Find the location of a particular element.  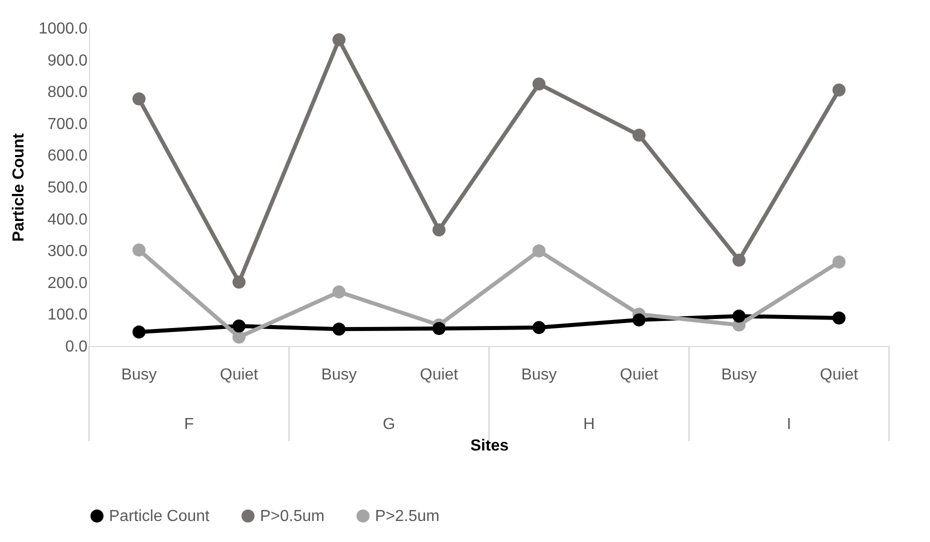

y-tick-label: 600.0 is located at coordinates (67, 156).